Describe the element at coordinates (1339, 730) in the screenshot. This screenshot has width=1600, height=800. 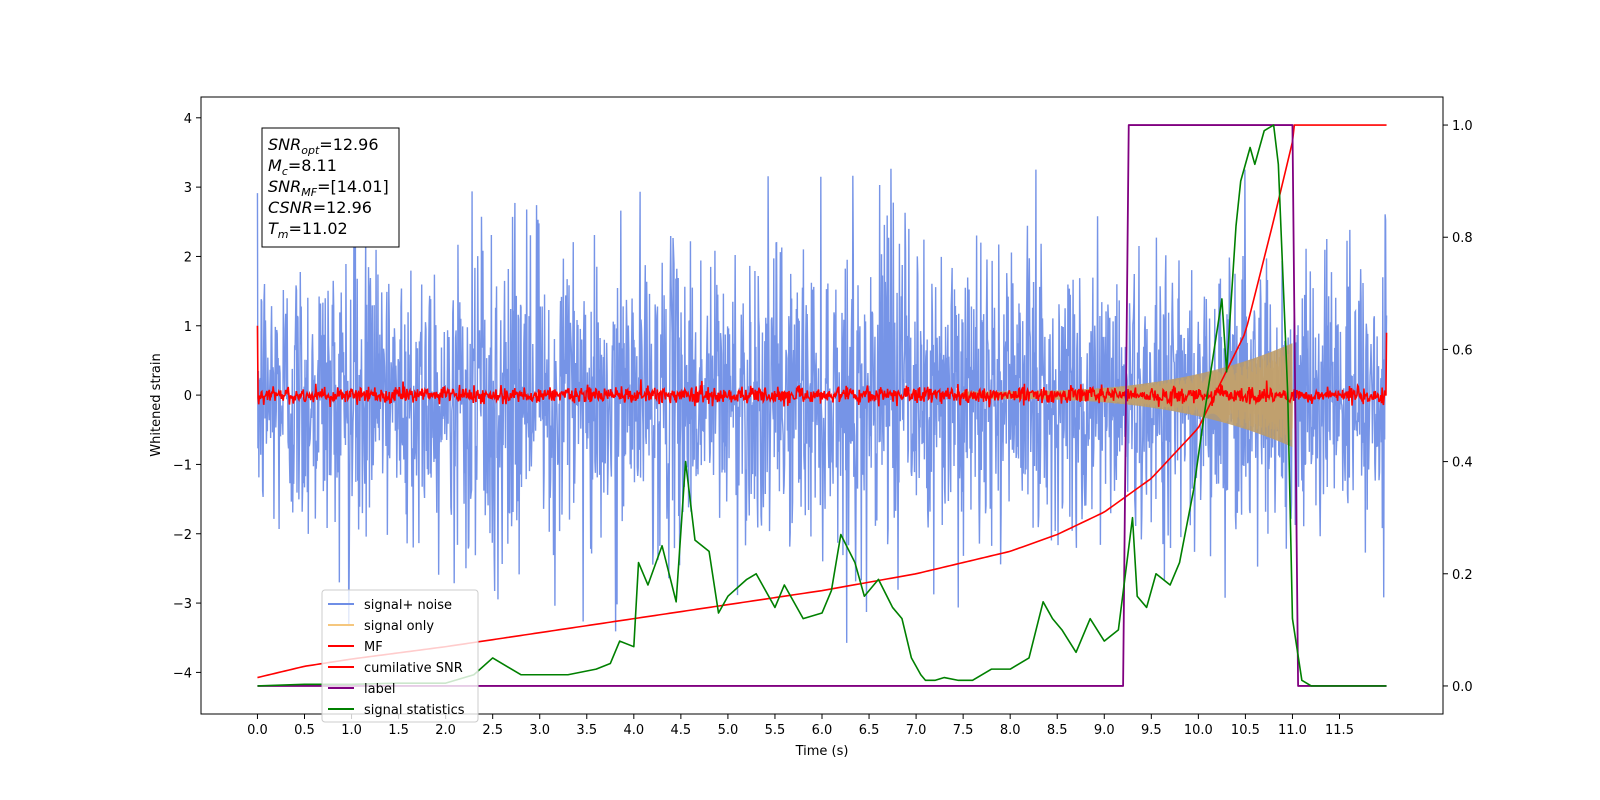
I see `x-tick-label-23: 11.5` at that location.